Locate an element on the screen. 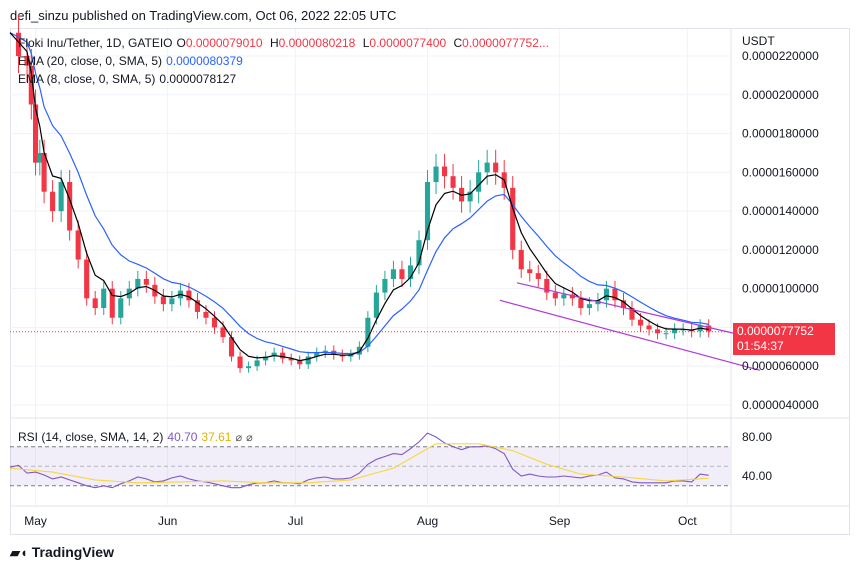 The image size is (860, 569). price-tick-label: 0.0000140000 is located at coordinates (780, 211).